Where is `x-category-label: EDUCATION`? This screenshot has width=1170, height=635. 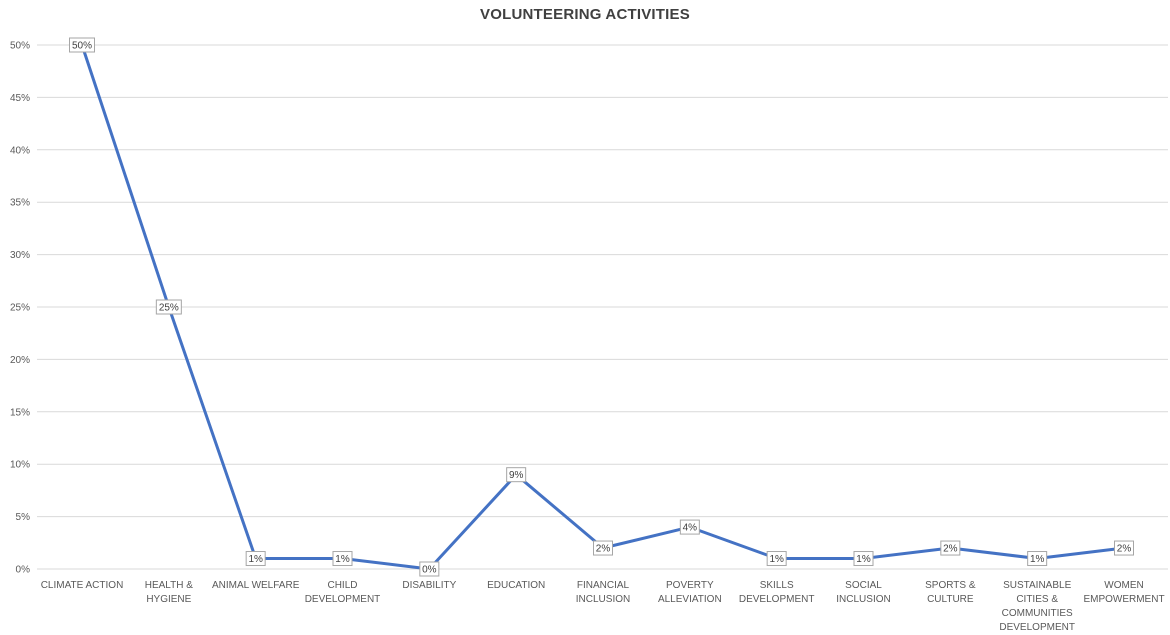
x-category-label: EDUCATION is located at coordinates (516, 585).